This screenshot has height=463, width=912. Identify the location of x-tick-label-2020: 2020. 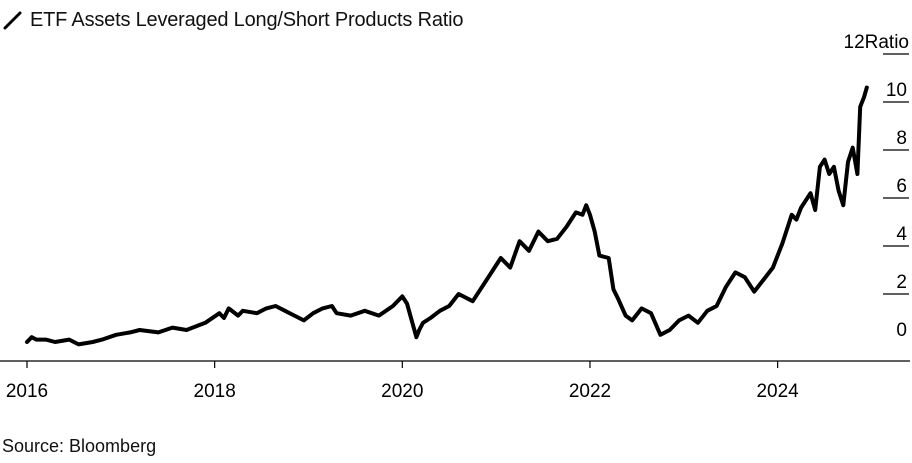
(402, 391).